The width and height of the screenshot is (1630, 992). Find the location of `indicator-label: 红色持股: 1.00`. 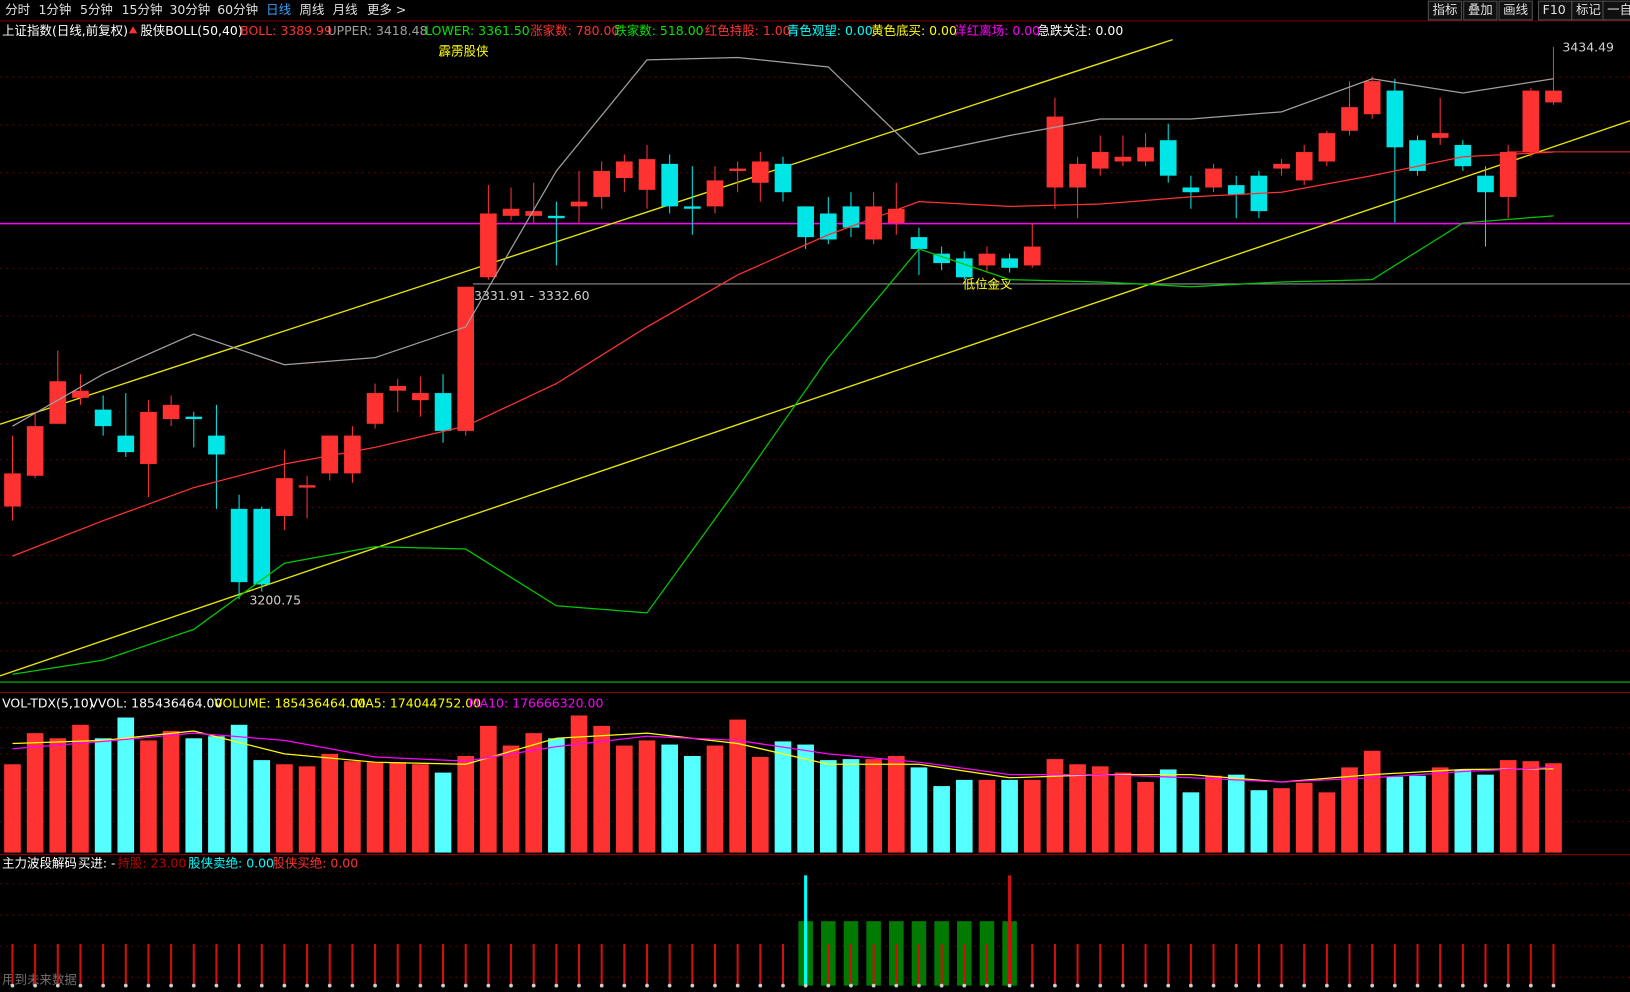

indicator-label: 红色持股: 1.00 is located at coordinates (748, 30).